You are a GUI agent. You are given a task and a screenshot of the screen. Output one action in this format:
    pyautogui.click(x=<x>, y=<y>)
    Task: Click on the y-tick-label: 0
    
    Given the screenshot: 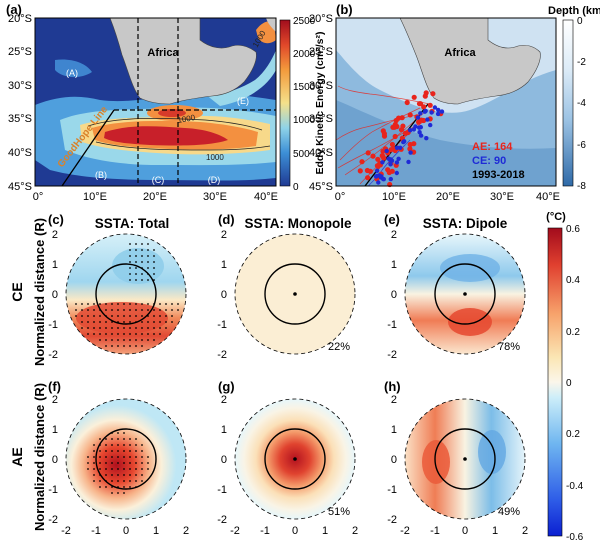 What is the action you would take?
    pyautogui.click(x=55, y=460)
    